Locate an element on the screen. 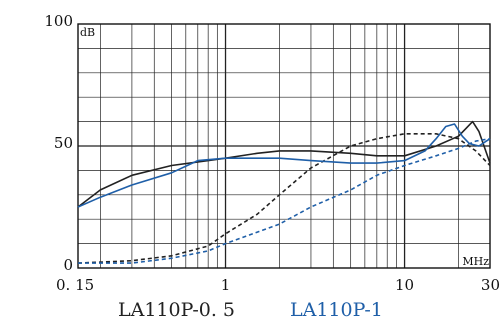 This screenshot has width=501, height=326. x-tick-label: 0. 15 is located at coordinates (75, 285).